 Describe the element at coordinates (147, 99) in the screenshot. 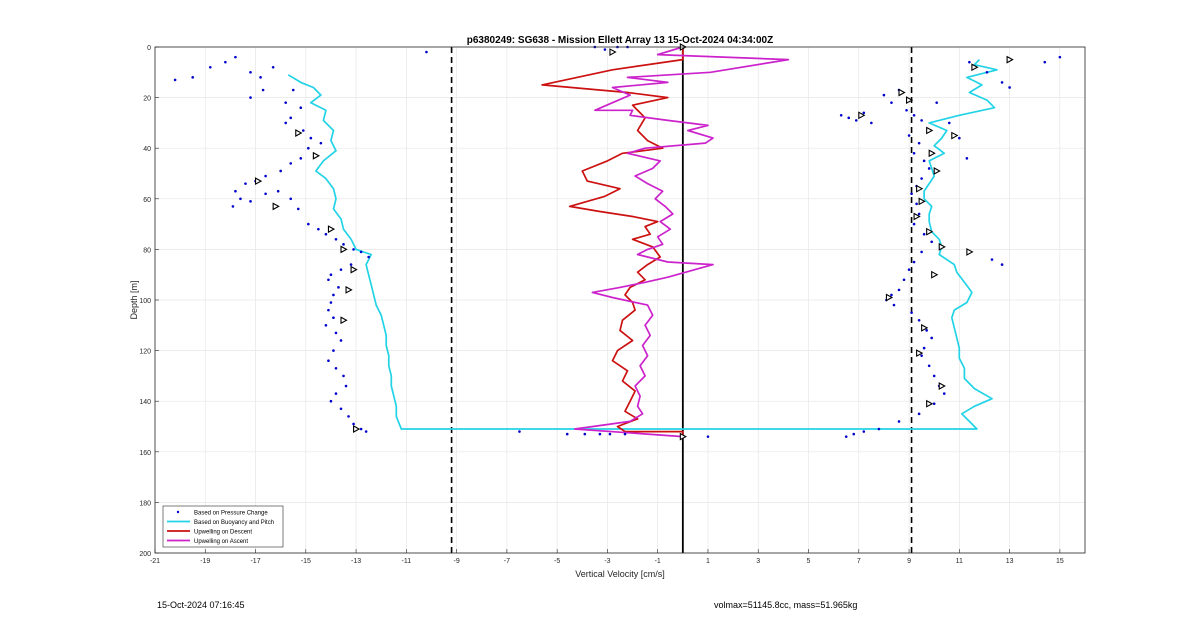

I see `y-tick-label: 20` at that location.